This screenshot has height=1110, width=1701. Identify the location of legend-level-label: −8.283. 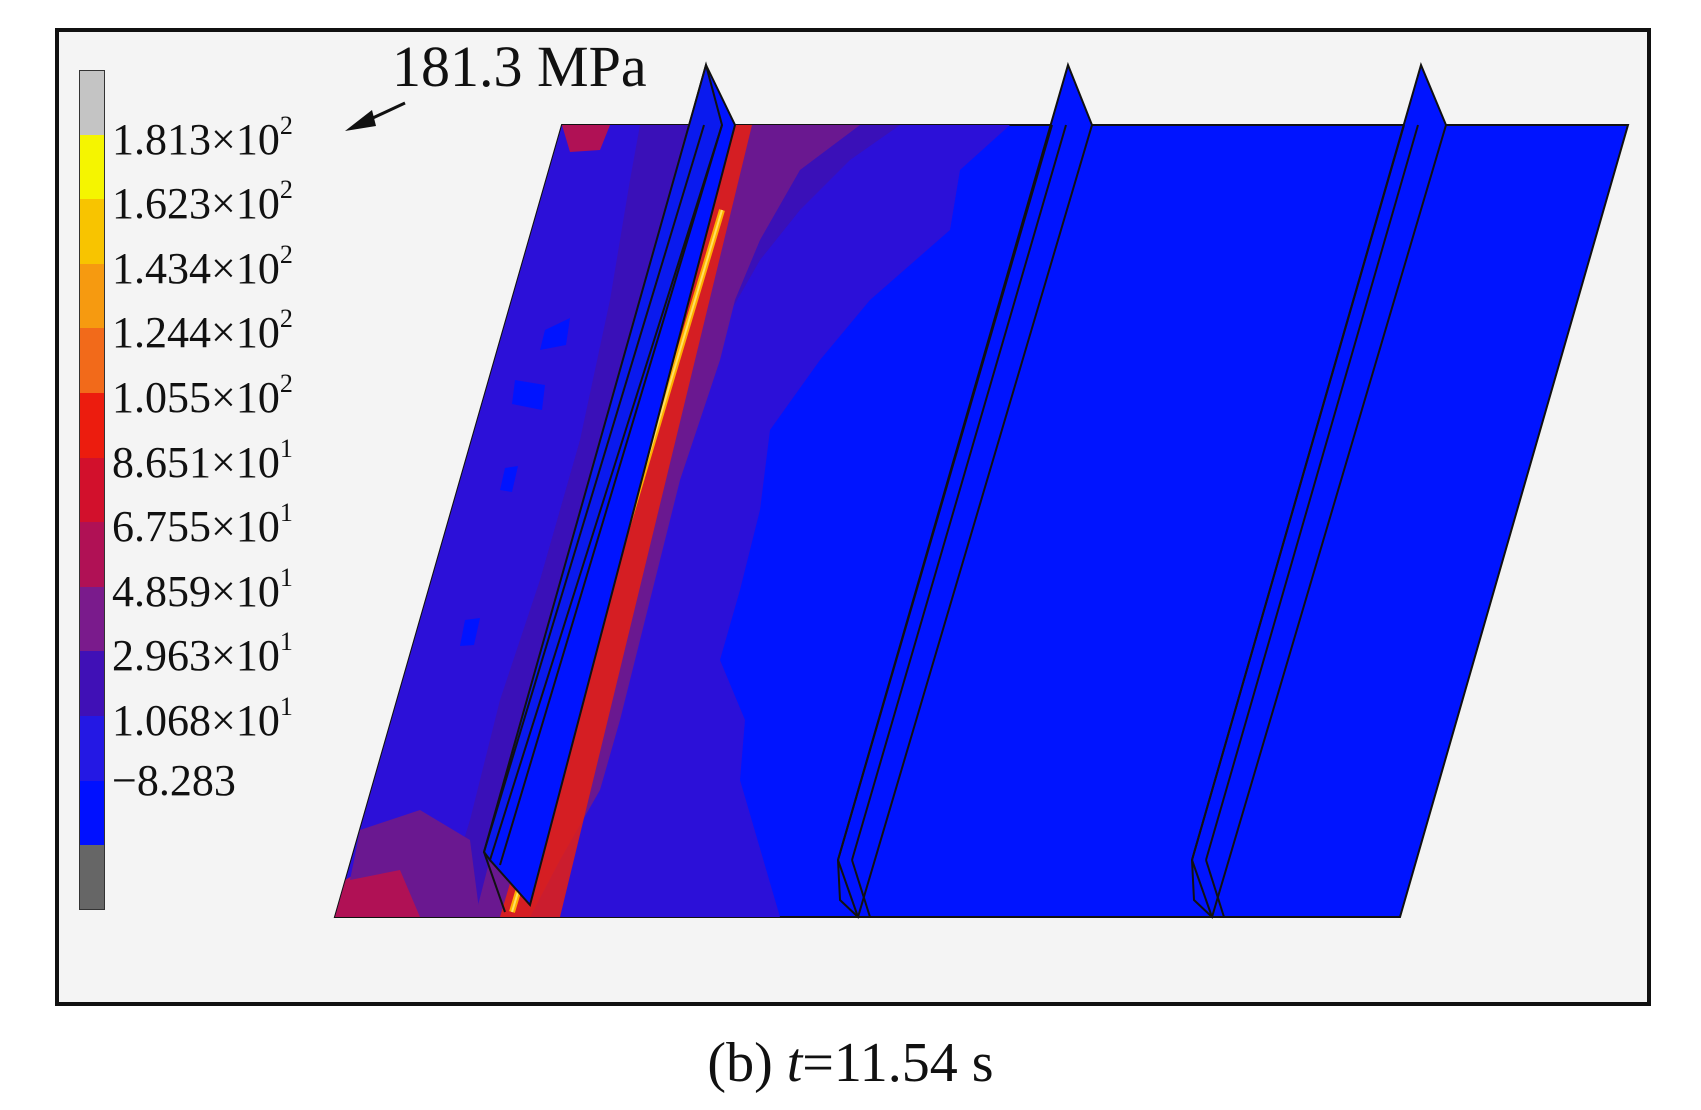
(174, 780).